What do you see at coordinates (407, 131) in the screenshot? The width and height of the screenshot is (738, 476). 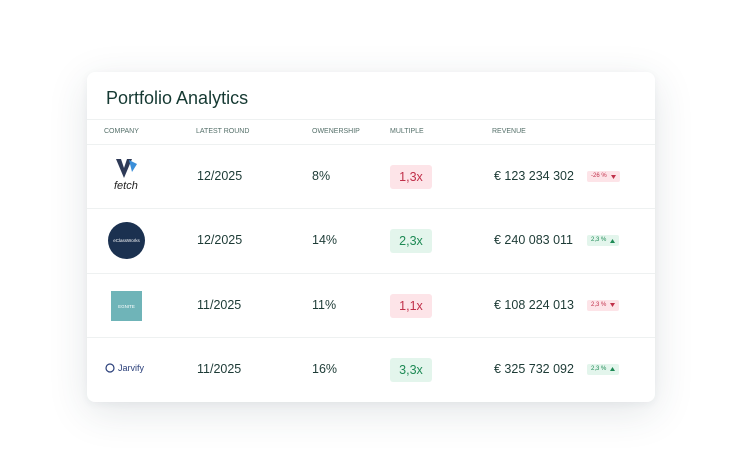 I see `column-header: MULTIPLE` at bounding box center [407, 131].